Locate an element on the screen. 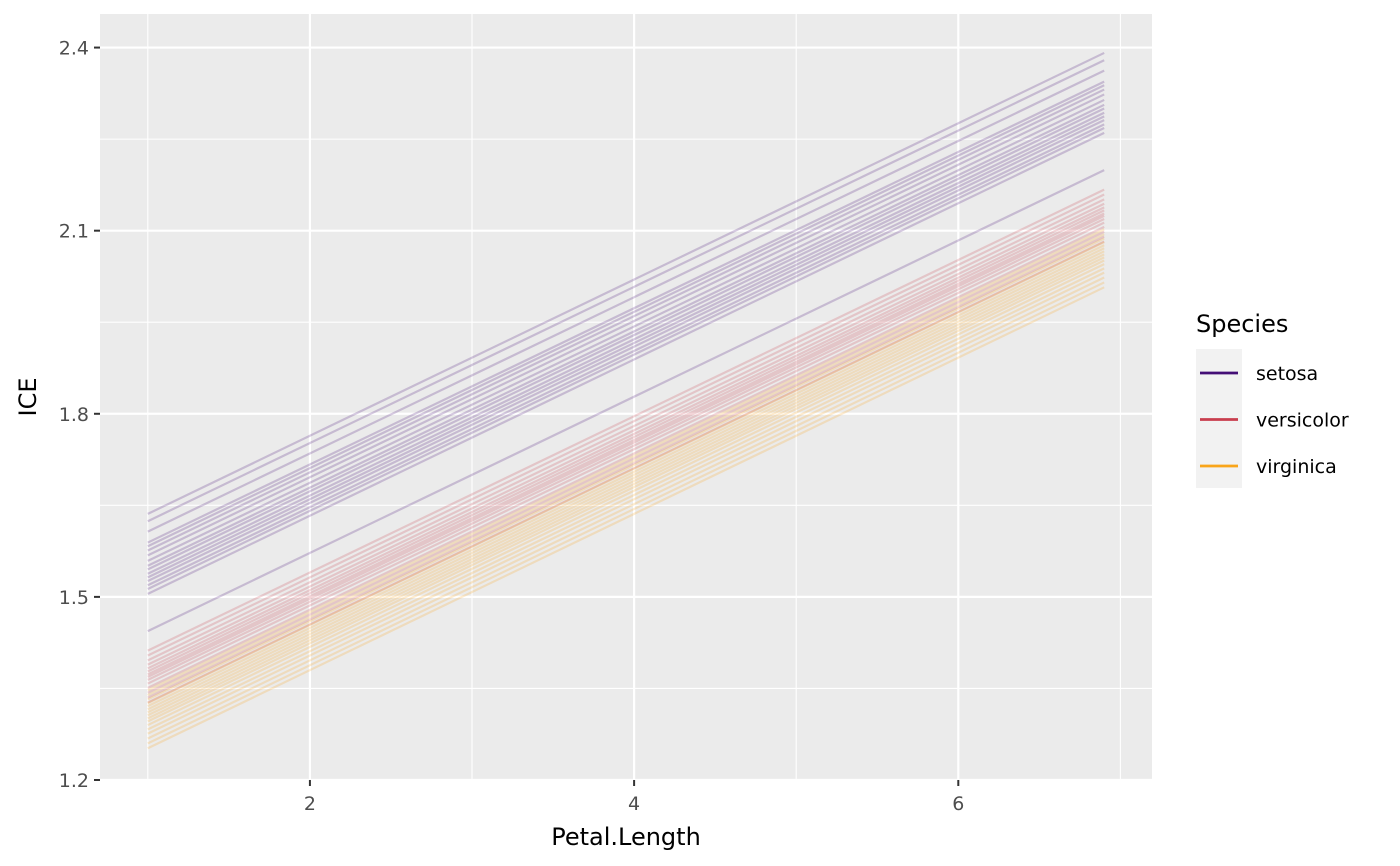 The height and width of the screenshot is (866, 1400). legend-items: setosa versicolor virginica is located at coordinates (1272, 418).